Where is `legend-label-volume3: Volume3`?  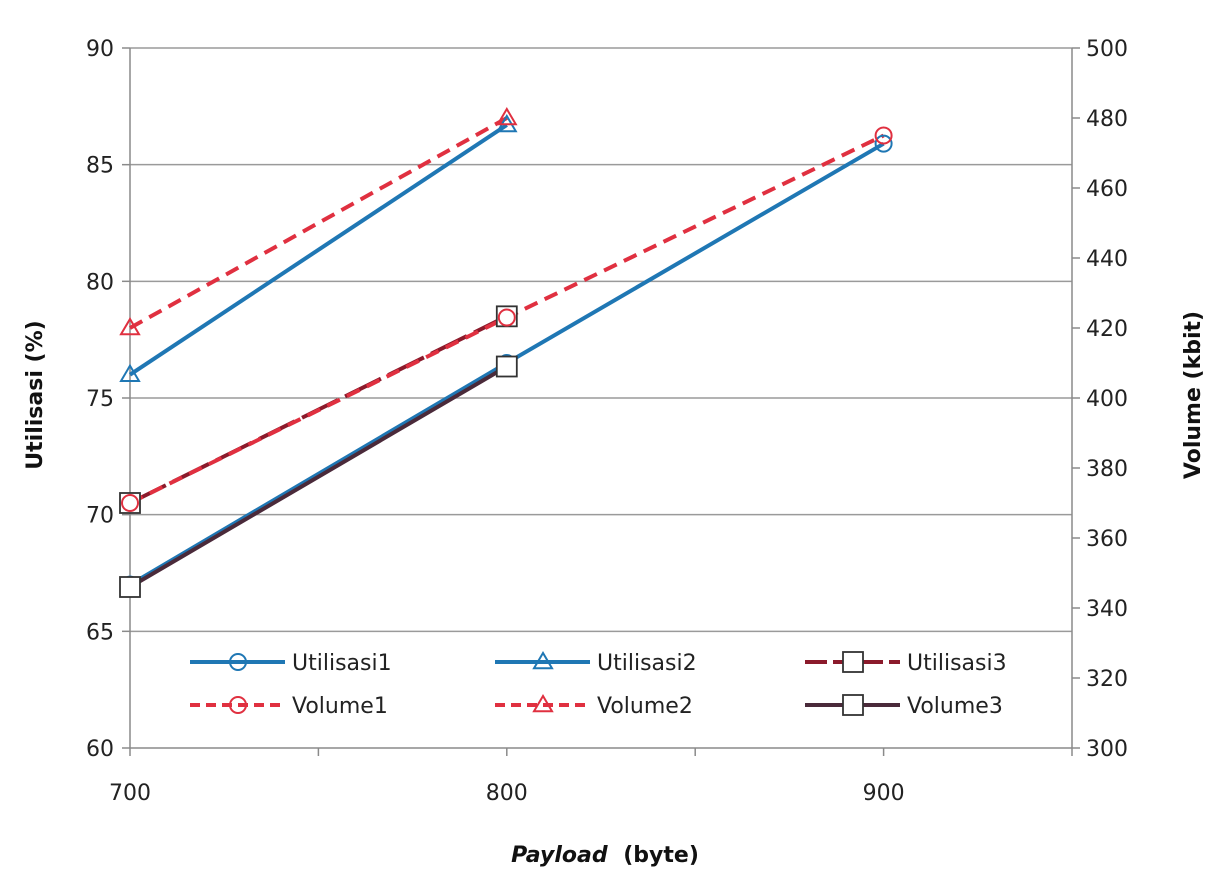 legend-label-volume3: Volume3 is located at coordinates (955, 706).